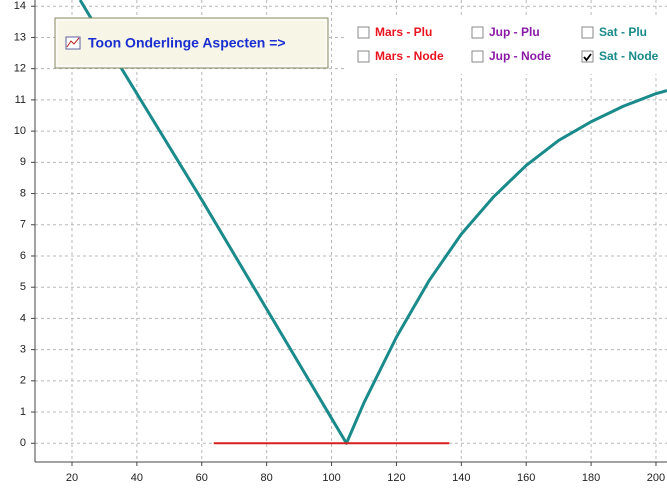 This screenshot has width=667, height=491. I want to click on y-tick-label: 11, so click(20, 100).